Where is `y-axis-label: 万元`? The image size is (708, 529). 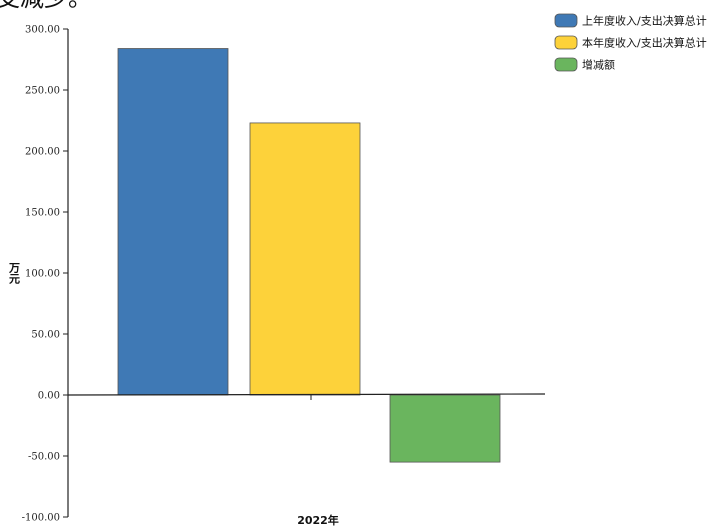
y-axis-label: 万元 is located at coordinates (15, 273).